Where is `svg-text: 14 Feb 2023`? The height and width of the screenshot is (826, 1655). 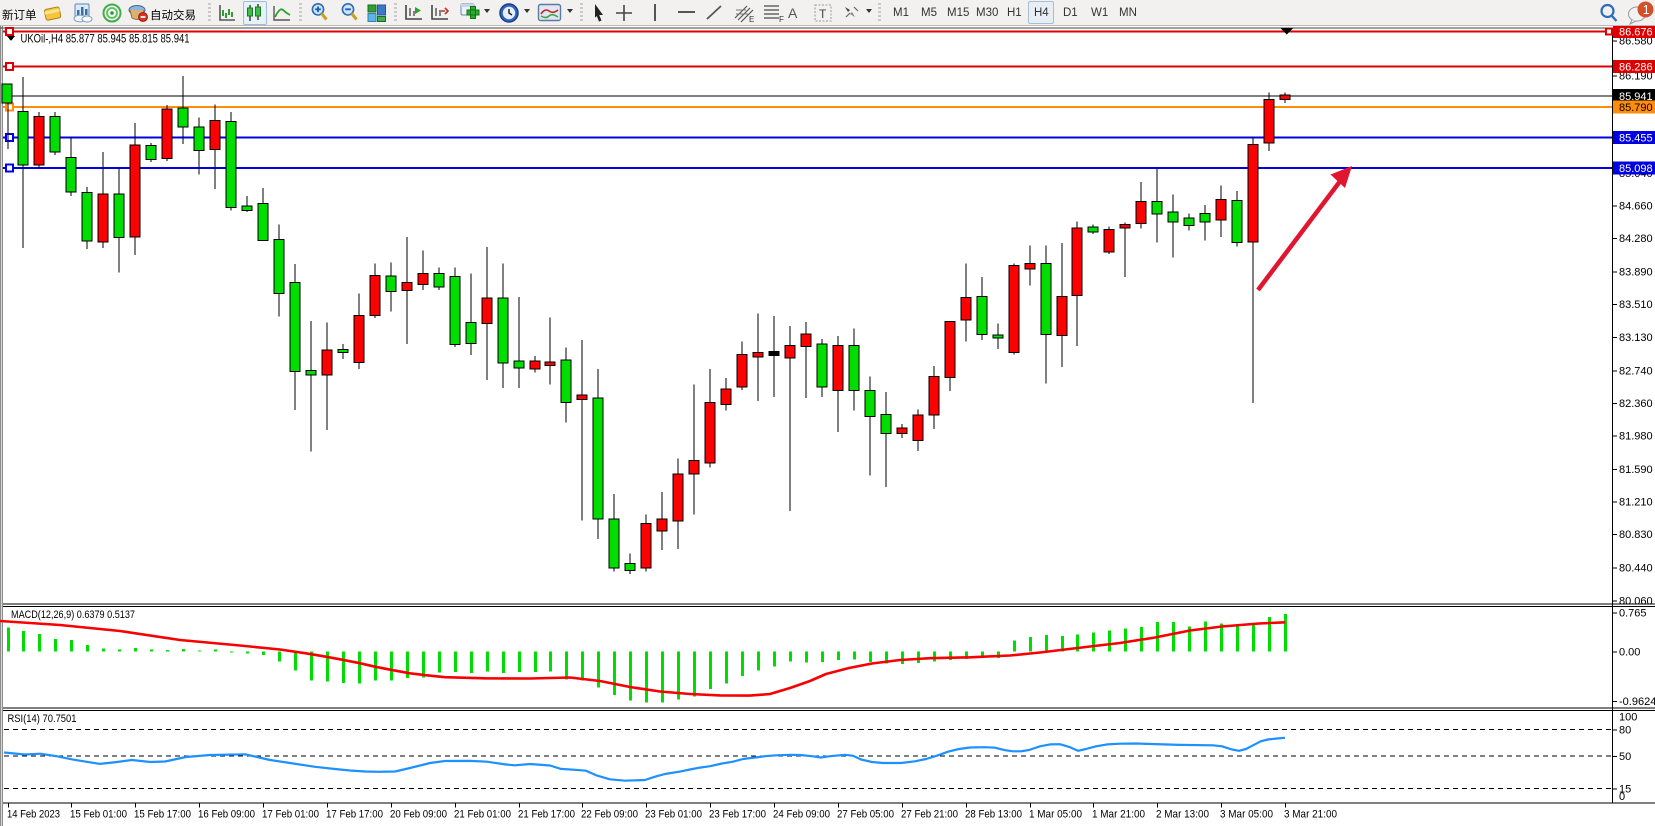
svg-text: 14 Feb 2023 is located at coordinates (33, 815).